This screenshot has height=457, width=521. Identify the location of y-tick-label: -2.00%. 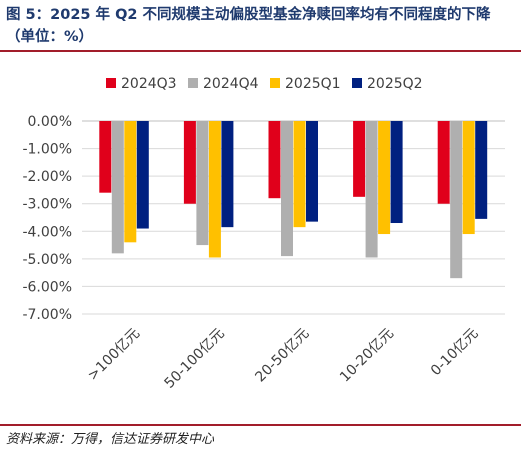
(47, 177).